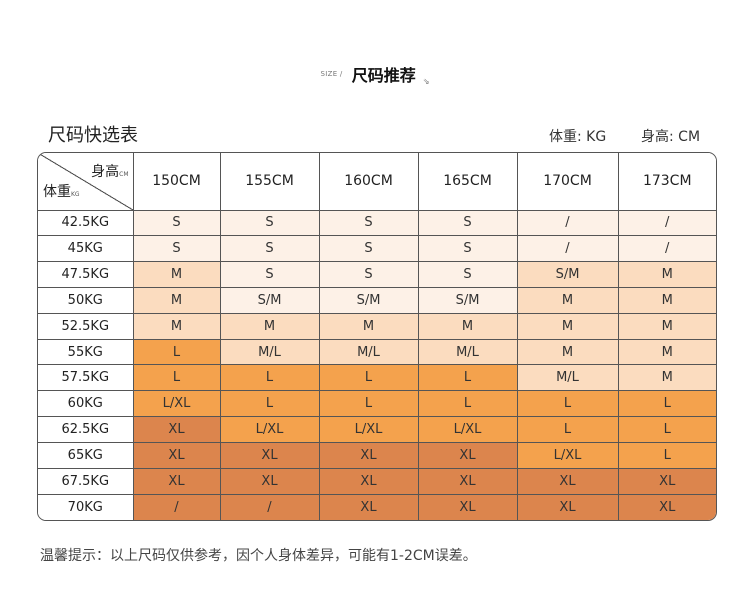 The width and height of the screenshot is (750, 600). Describe the element at coordinates (86, 249) in the screenshot. I see `weight-cell: 45KG` at that location.